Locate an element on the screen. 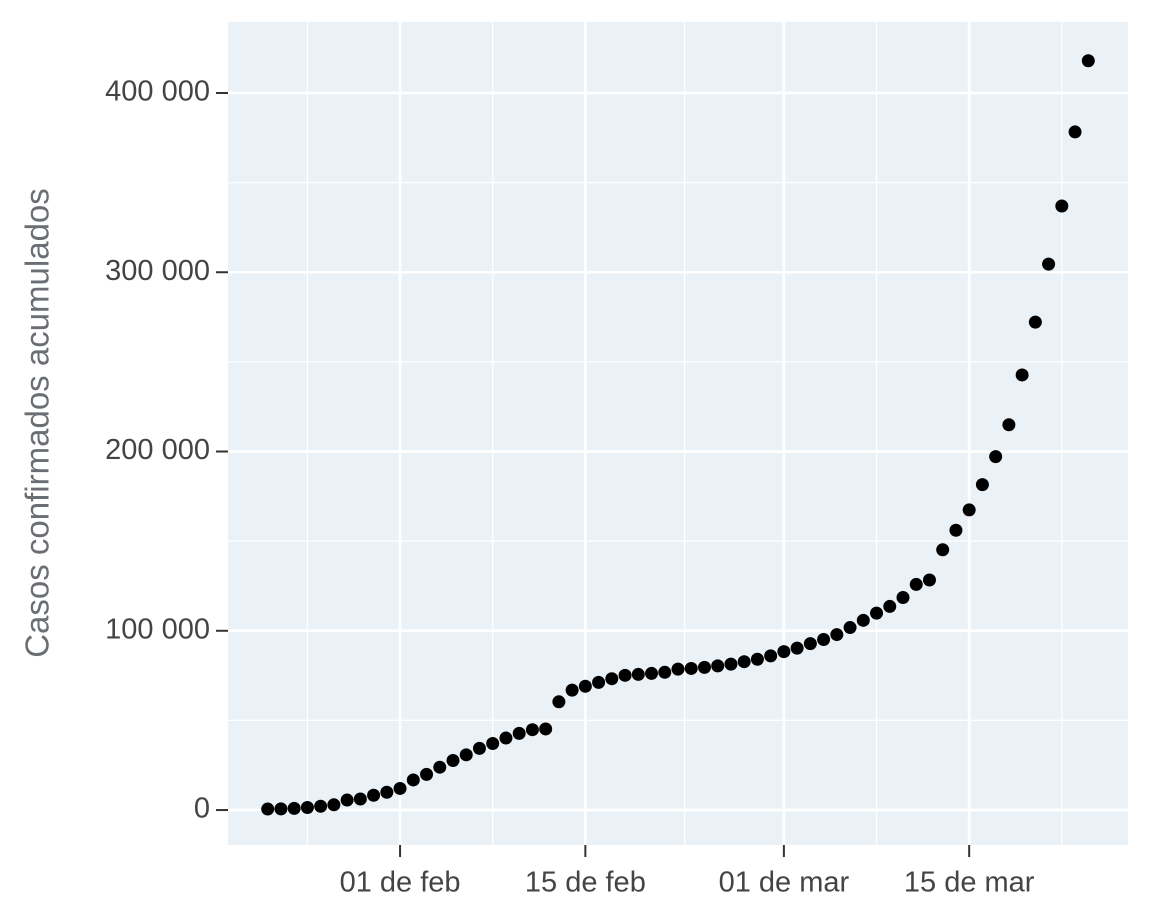 This screenshot has height=922, width=1152. x-tick-label: 15 de feb is located at coordinates (585, 883).